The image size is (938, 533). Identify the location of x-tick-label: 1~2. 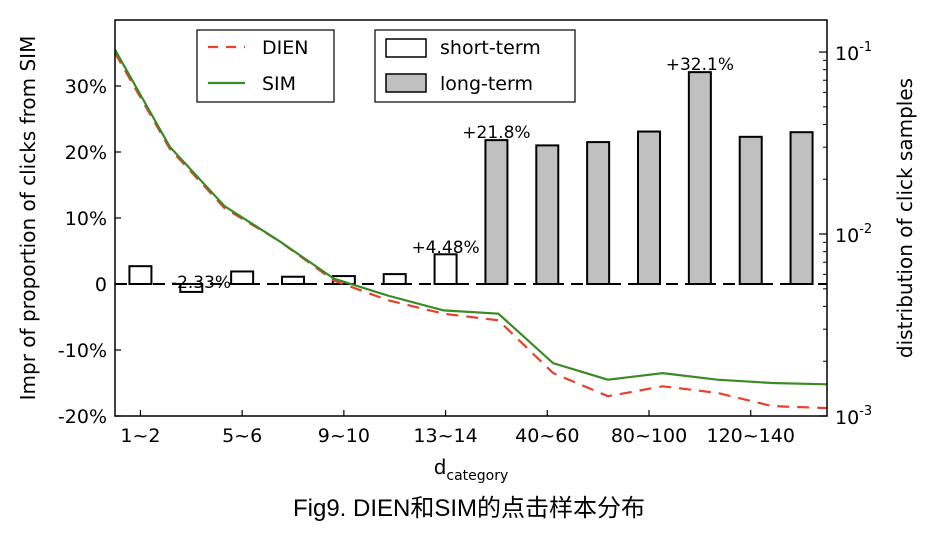
(140, 436).